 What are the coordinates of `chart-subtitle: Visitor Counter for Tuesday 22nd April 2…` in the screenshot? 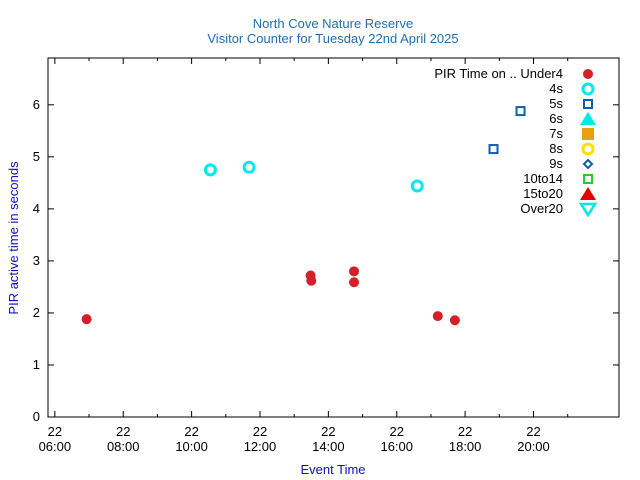 It's located at (332, 38).